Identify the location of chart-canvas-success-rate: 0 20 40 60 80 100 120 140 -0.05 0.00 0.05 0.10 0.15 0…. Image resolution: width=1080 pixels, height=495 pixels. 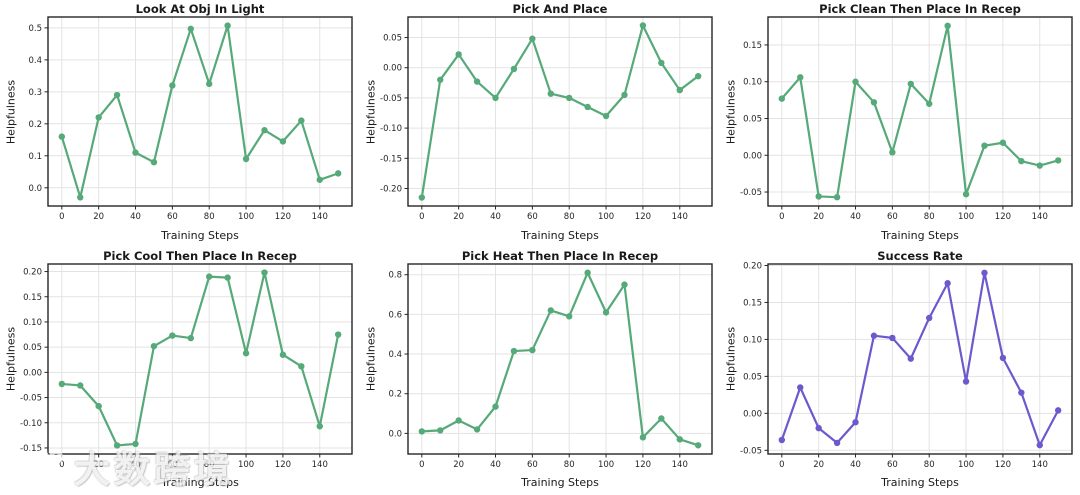
(906, 365).